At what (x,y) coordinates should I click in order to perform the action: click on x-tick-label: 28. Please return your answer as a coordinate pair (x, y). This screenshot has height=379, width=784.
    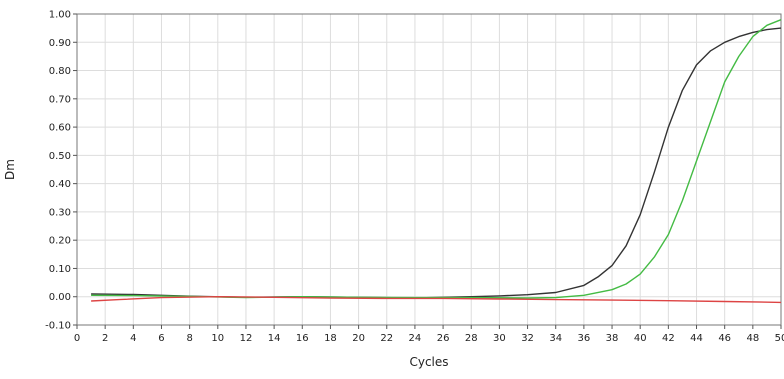
    Looking at the image, I should click on (471, 338).